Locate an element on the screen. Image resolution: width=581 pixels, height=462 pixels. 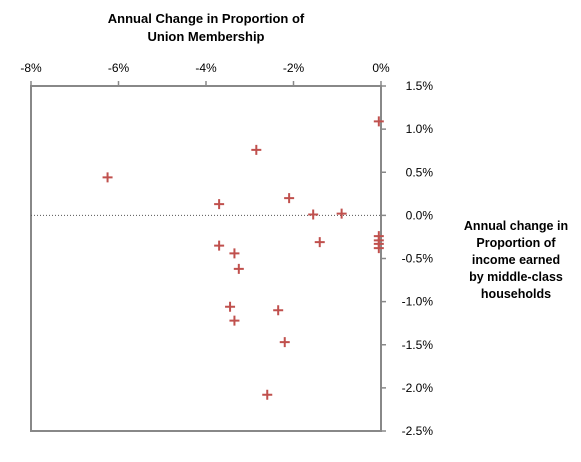
chart-title-line-1: Annual Change in Proportion of is located at coordinates (206, 18).